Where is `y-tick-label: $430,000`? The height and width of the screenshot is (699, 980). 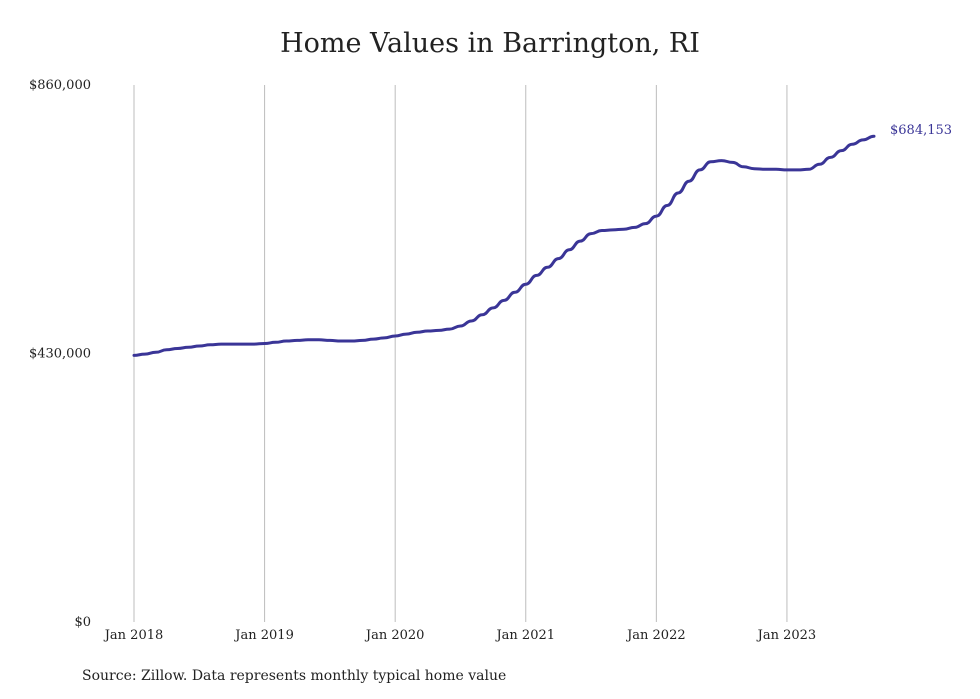 y-tick-label: $430,000 is located at coordinates (60, 354).